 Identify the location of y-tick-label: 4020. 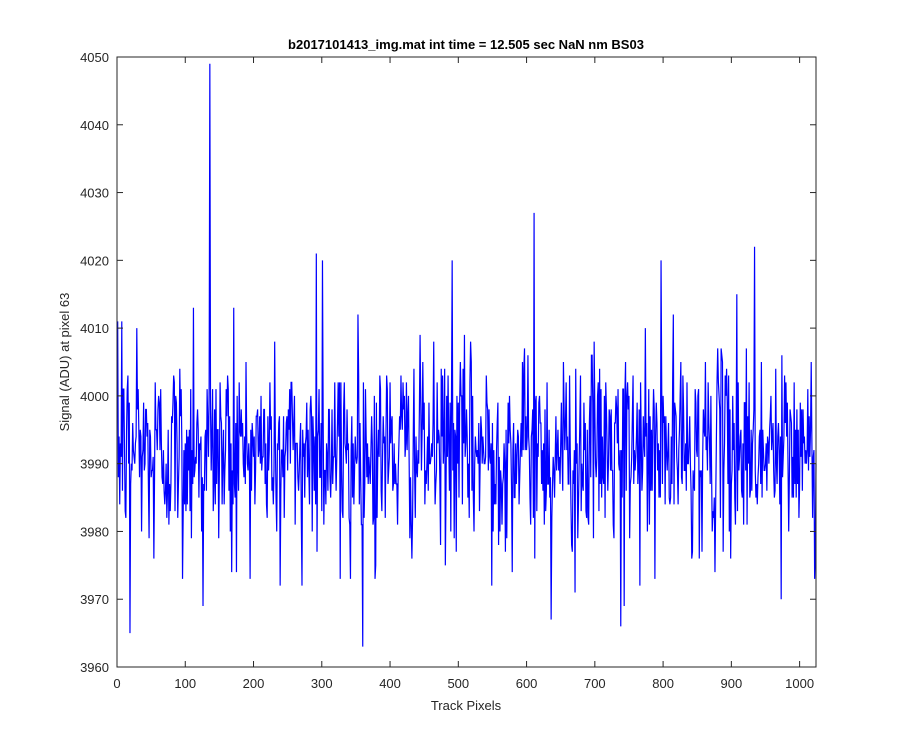
(94, 260).